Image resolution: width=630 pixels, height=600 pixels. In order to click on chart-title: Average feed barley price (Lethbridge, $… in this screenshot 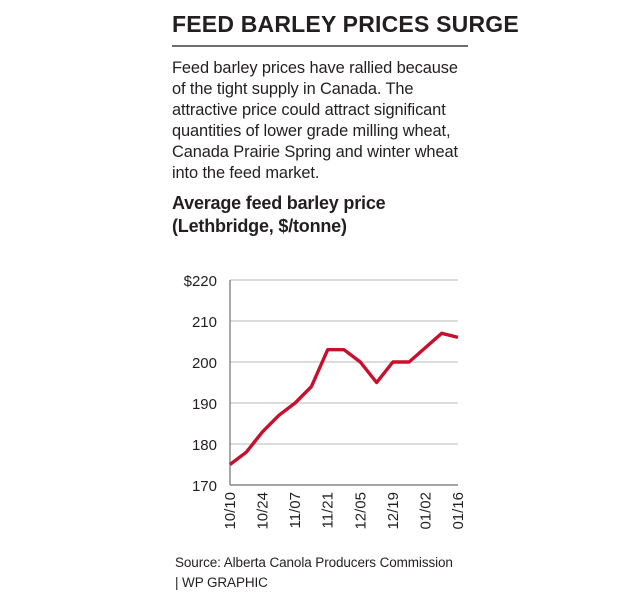, I will do `click(320, 215)`.